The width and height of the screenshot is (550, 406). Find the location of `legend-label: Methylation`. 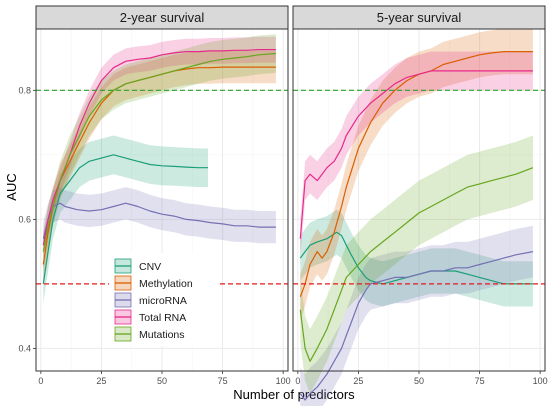

legend-label: Methylation is located at coordinates (166, 284).